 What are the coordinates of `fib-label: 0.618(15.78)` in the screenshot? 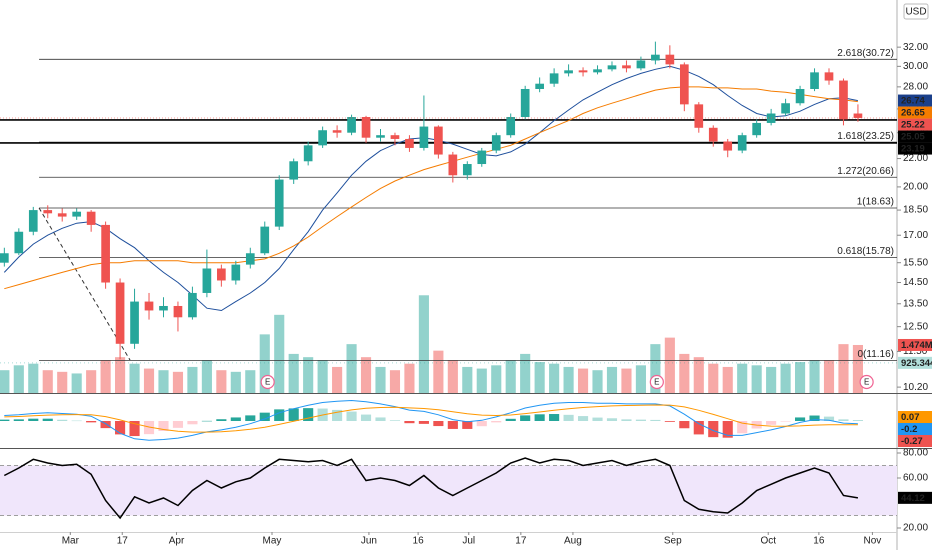 It's located at (865, 251).